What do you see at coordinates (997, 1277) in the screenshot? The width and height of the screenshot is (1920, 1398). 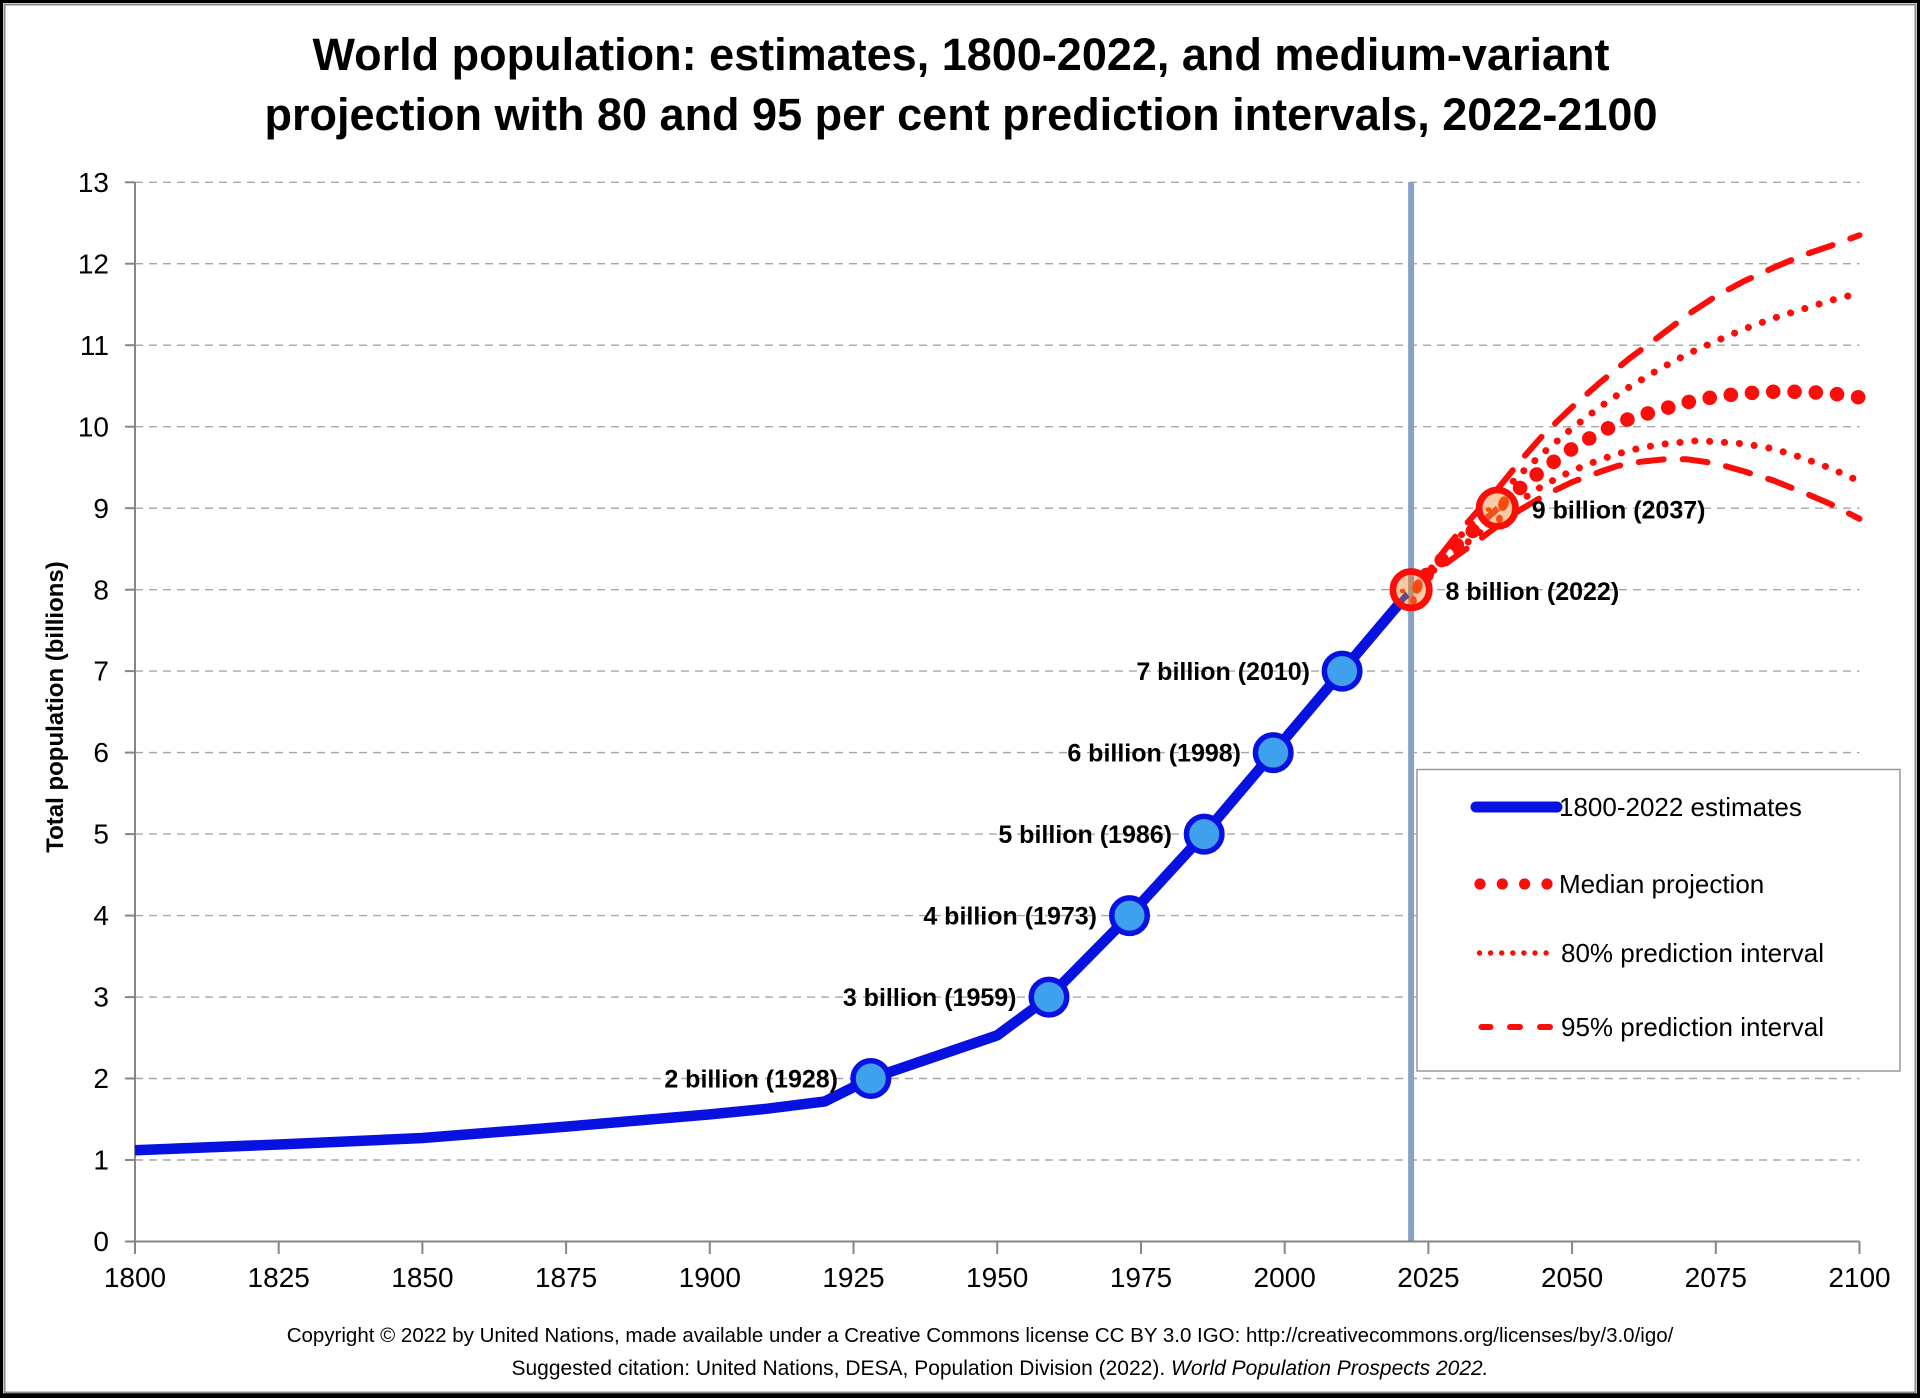 I see `svg-text: 1950` at bounding box center [997, 1277].